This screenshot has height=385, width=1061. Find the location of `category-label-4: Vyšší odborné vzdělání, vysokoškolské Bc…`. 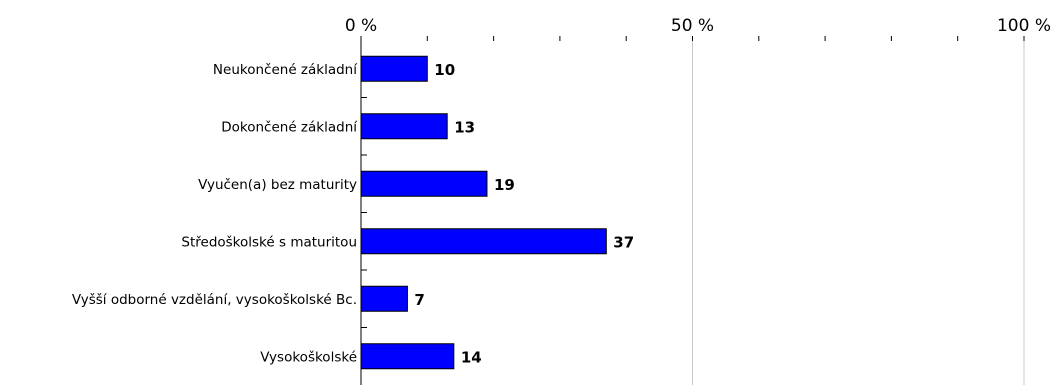

category-label-4: Vyšší odborné vzdělání, vysokoškolské Bc… is located at coordinates (214, 300).